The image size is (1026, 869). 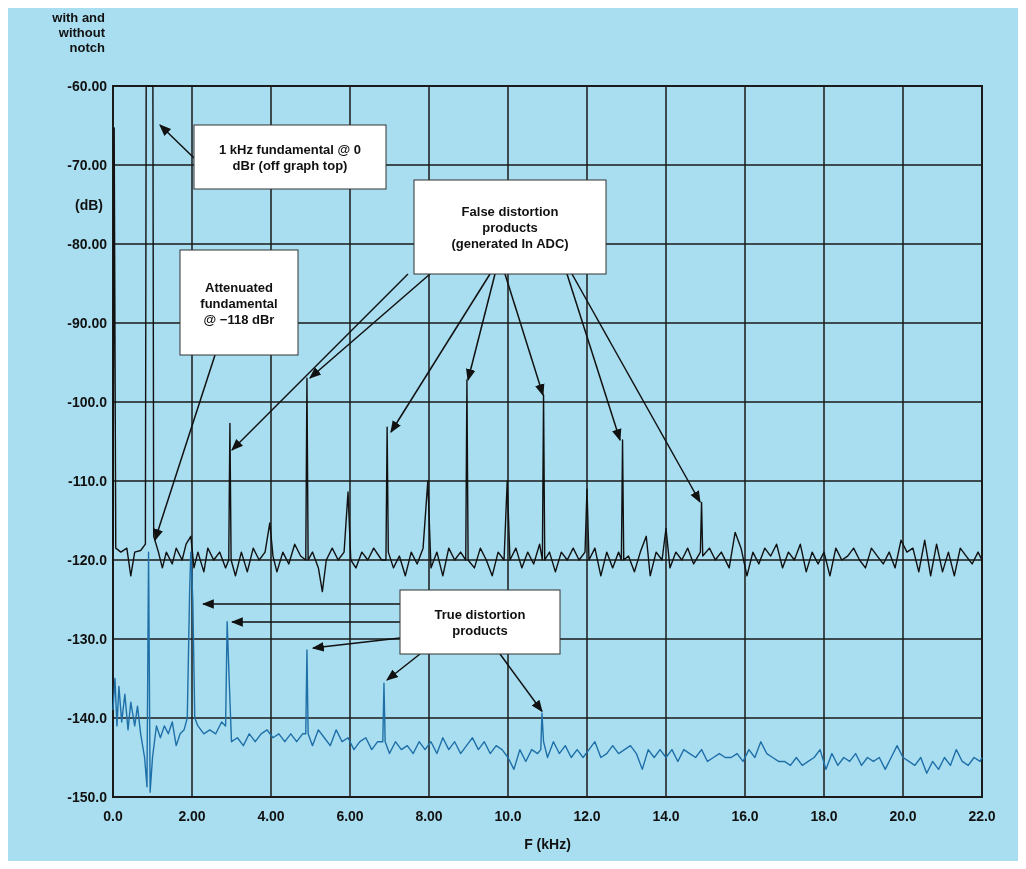 I want to click on x-tick-label: 16.0, so click(x=745, y=816).